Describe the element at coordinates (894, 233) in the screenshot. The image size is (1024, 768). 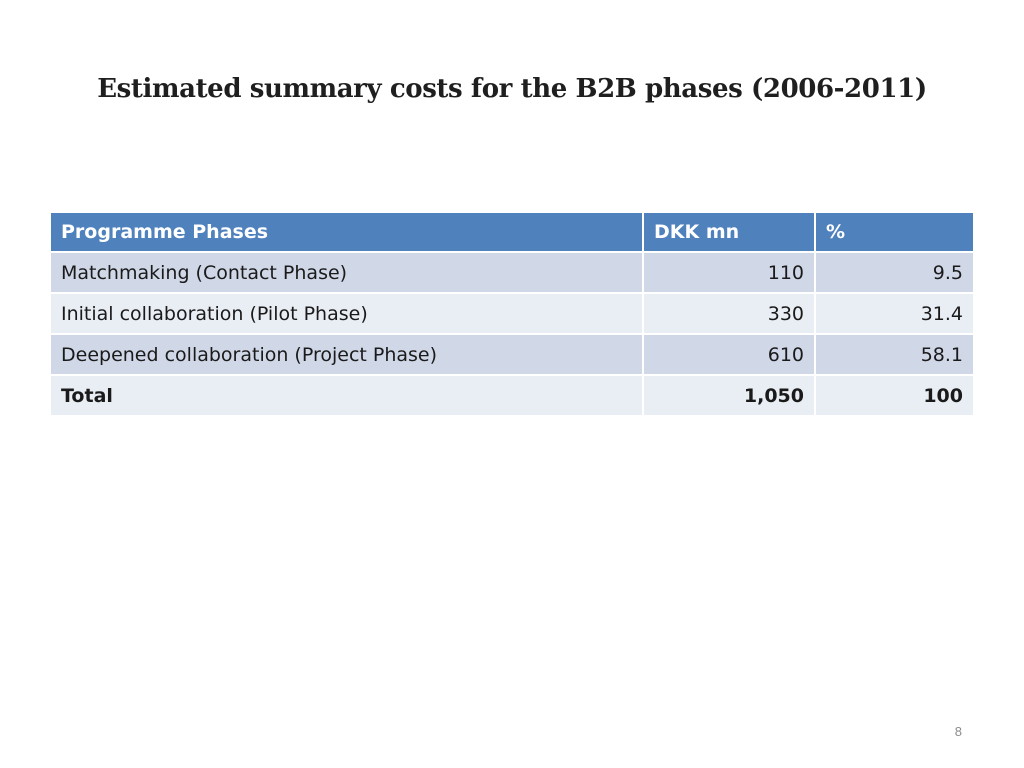
I see `header-percent: %` at that location.